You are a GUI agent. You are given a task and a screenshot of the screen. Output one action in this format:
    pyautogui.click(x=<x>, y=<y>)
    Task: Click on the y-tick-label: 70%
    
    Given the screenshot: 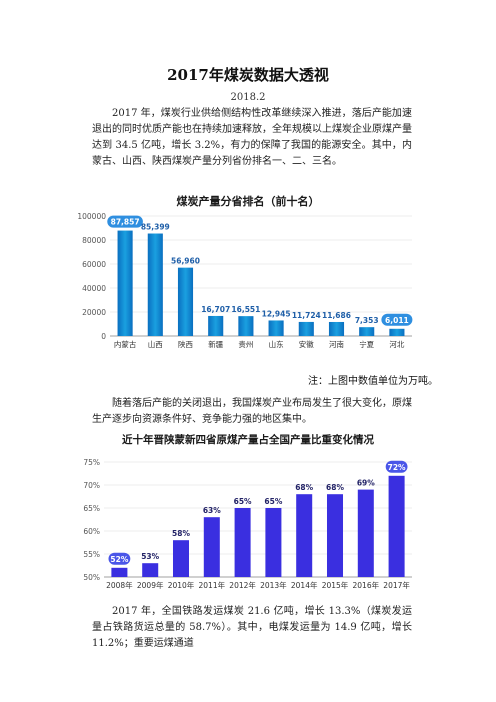 What is the action you would take?
    pyautogui.click(x=91, y=485)
    